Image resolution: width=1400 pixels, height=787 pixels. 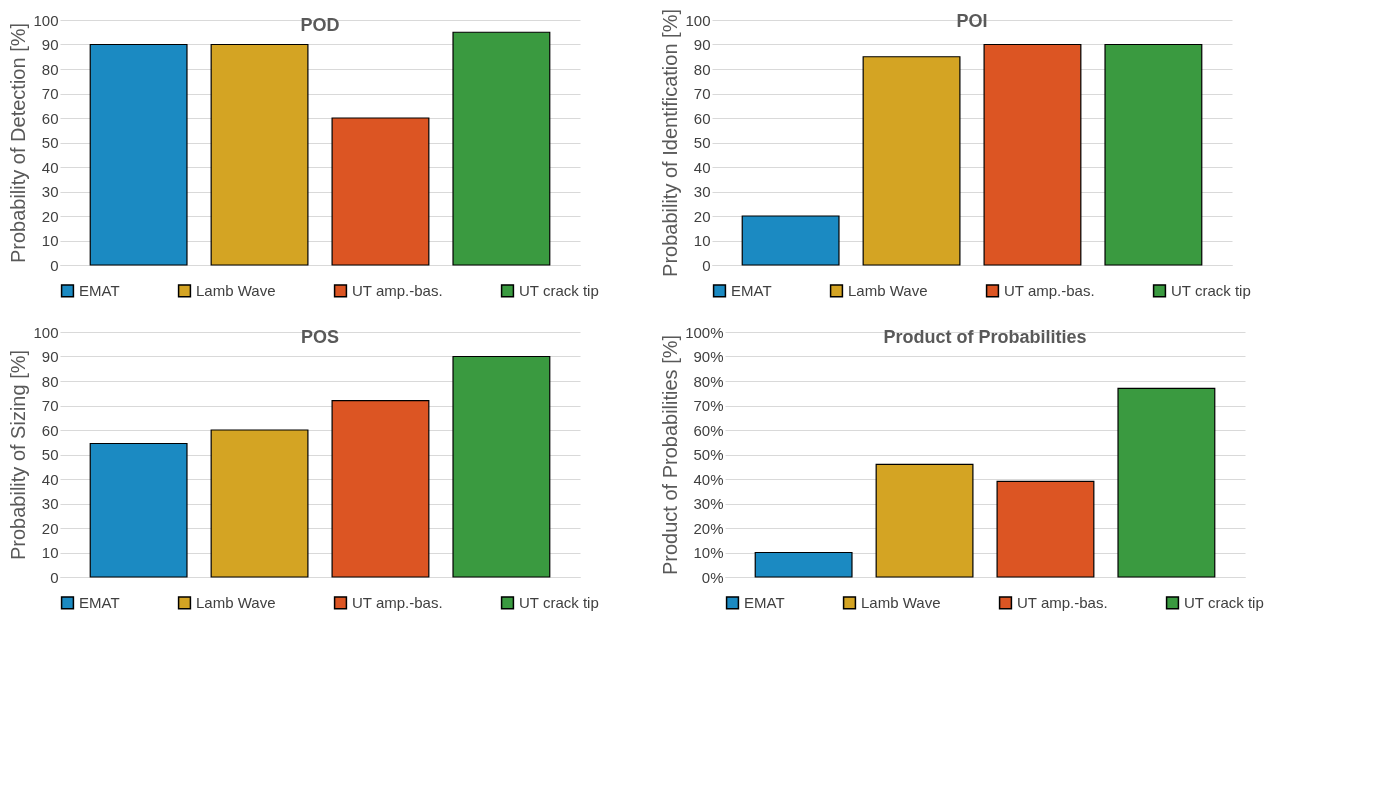 I want to click on y-axis-title: Probability of Identification [%], so click(x=670, y=143).